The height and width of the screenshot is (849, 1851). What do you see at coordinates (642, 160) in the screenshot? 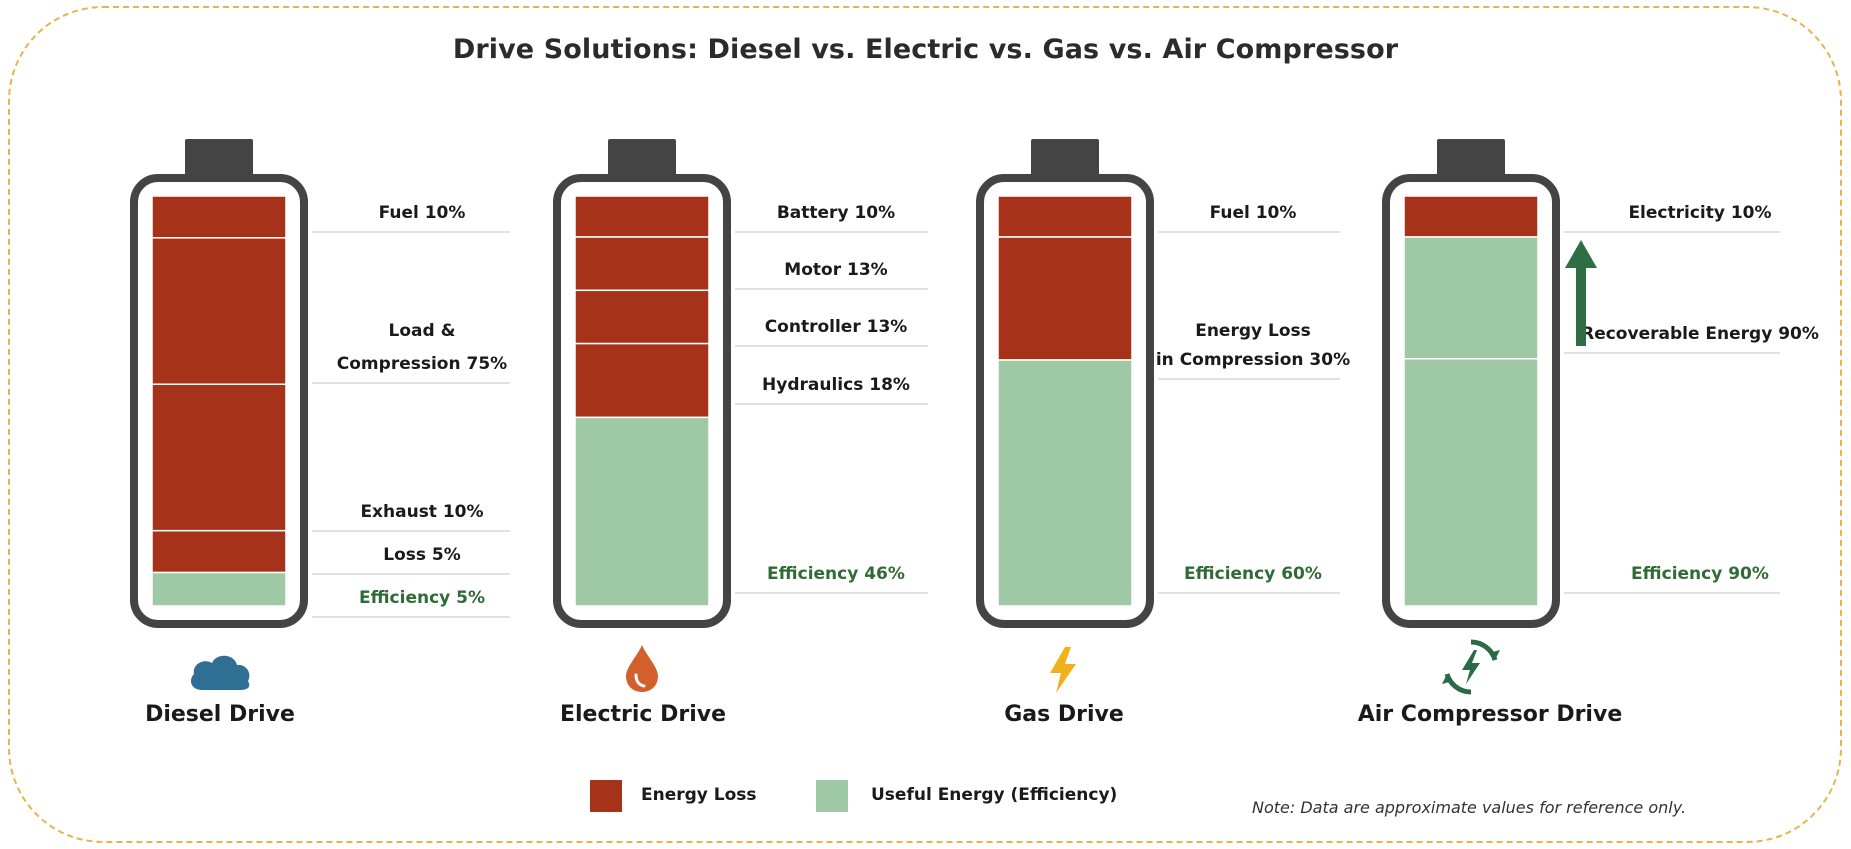
I see `battery-cap-electric` at bounding box center [642, 160].